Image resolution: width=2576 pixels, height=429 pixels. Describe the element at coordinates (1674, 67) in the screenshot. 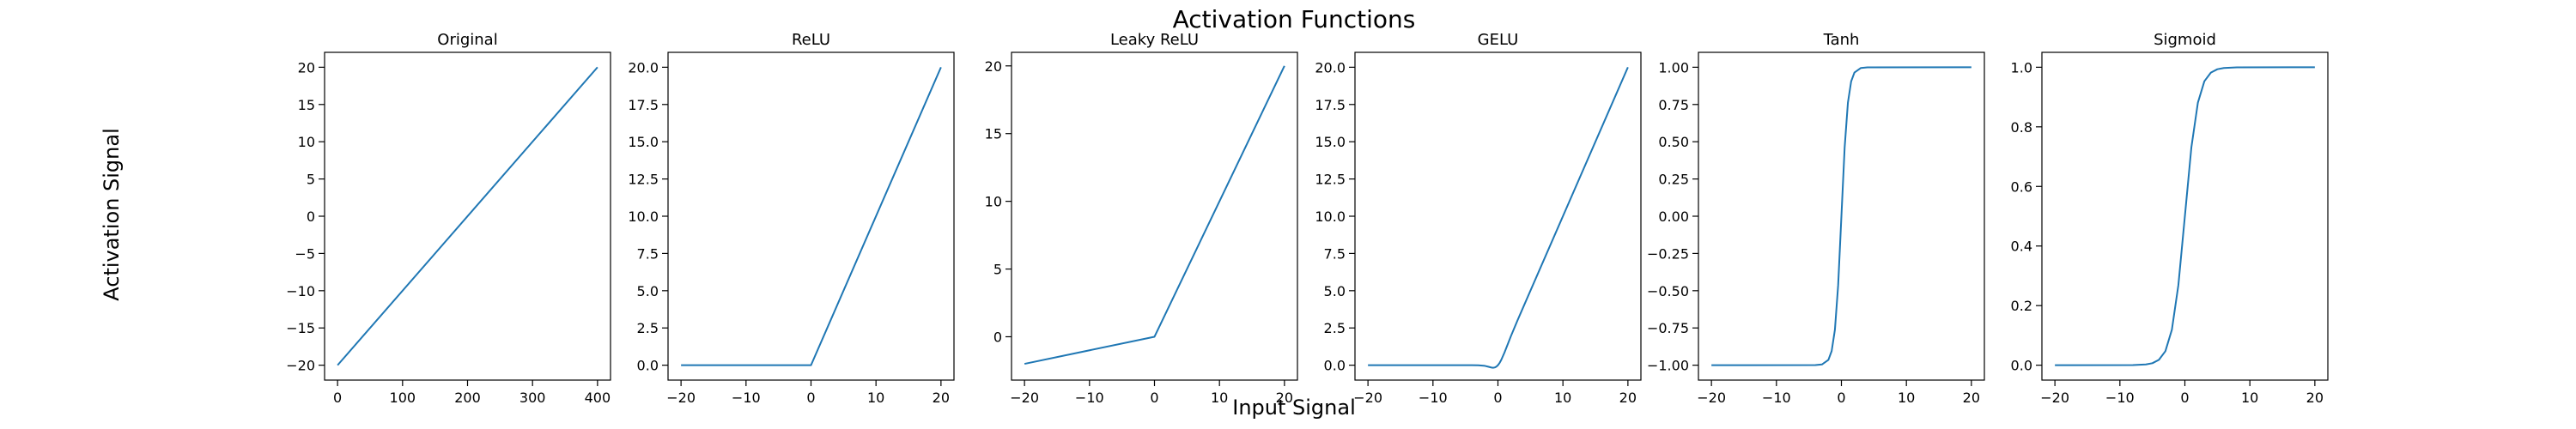

I see `y-tick-label: 1.00` at that location.